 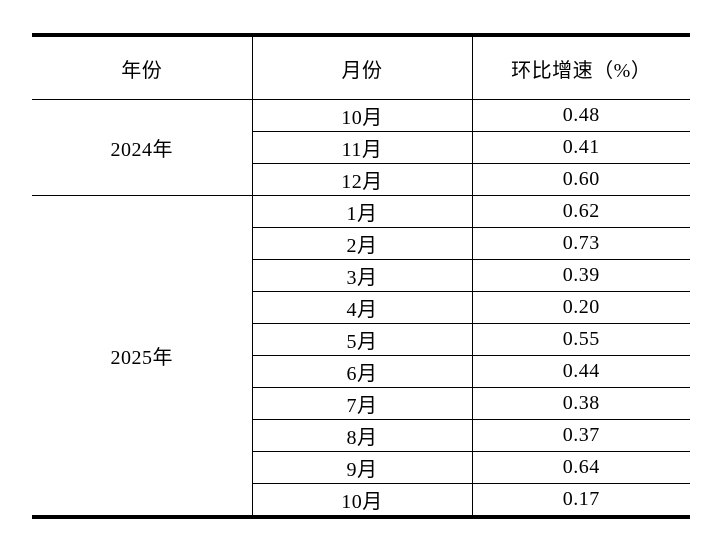 I want to click on value-cell: 0.38, so click(x=580, y=403).